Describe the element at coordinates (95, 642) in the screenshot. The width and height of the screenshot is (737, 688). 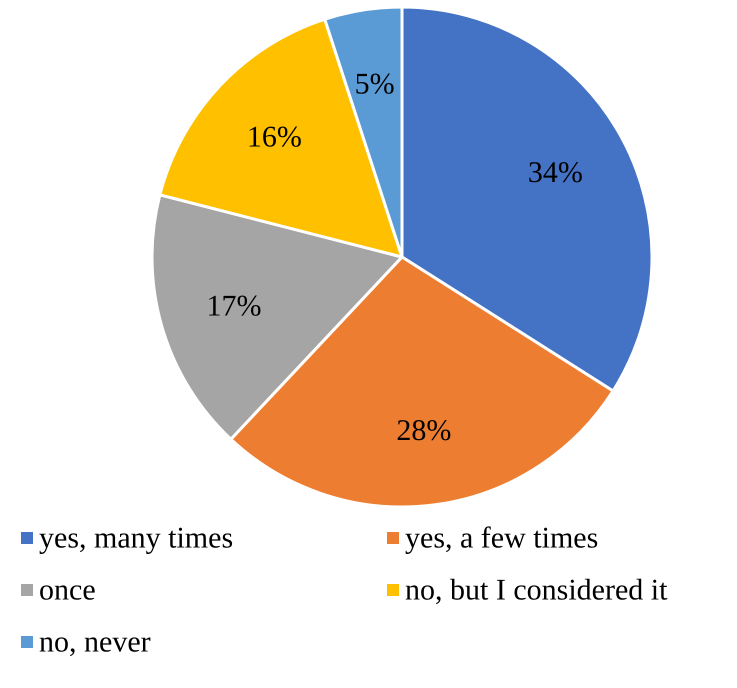
I see `legend-label: no, never` at that location.